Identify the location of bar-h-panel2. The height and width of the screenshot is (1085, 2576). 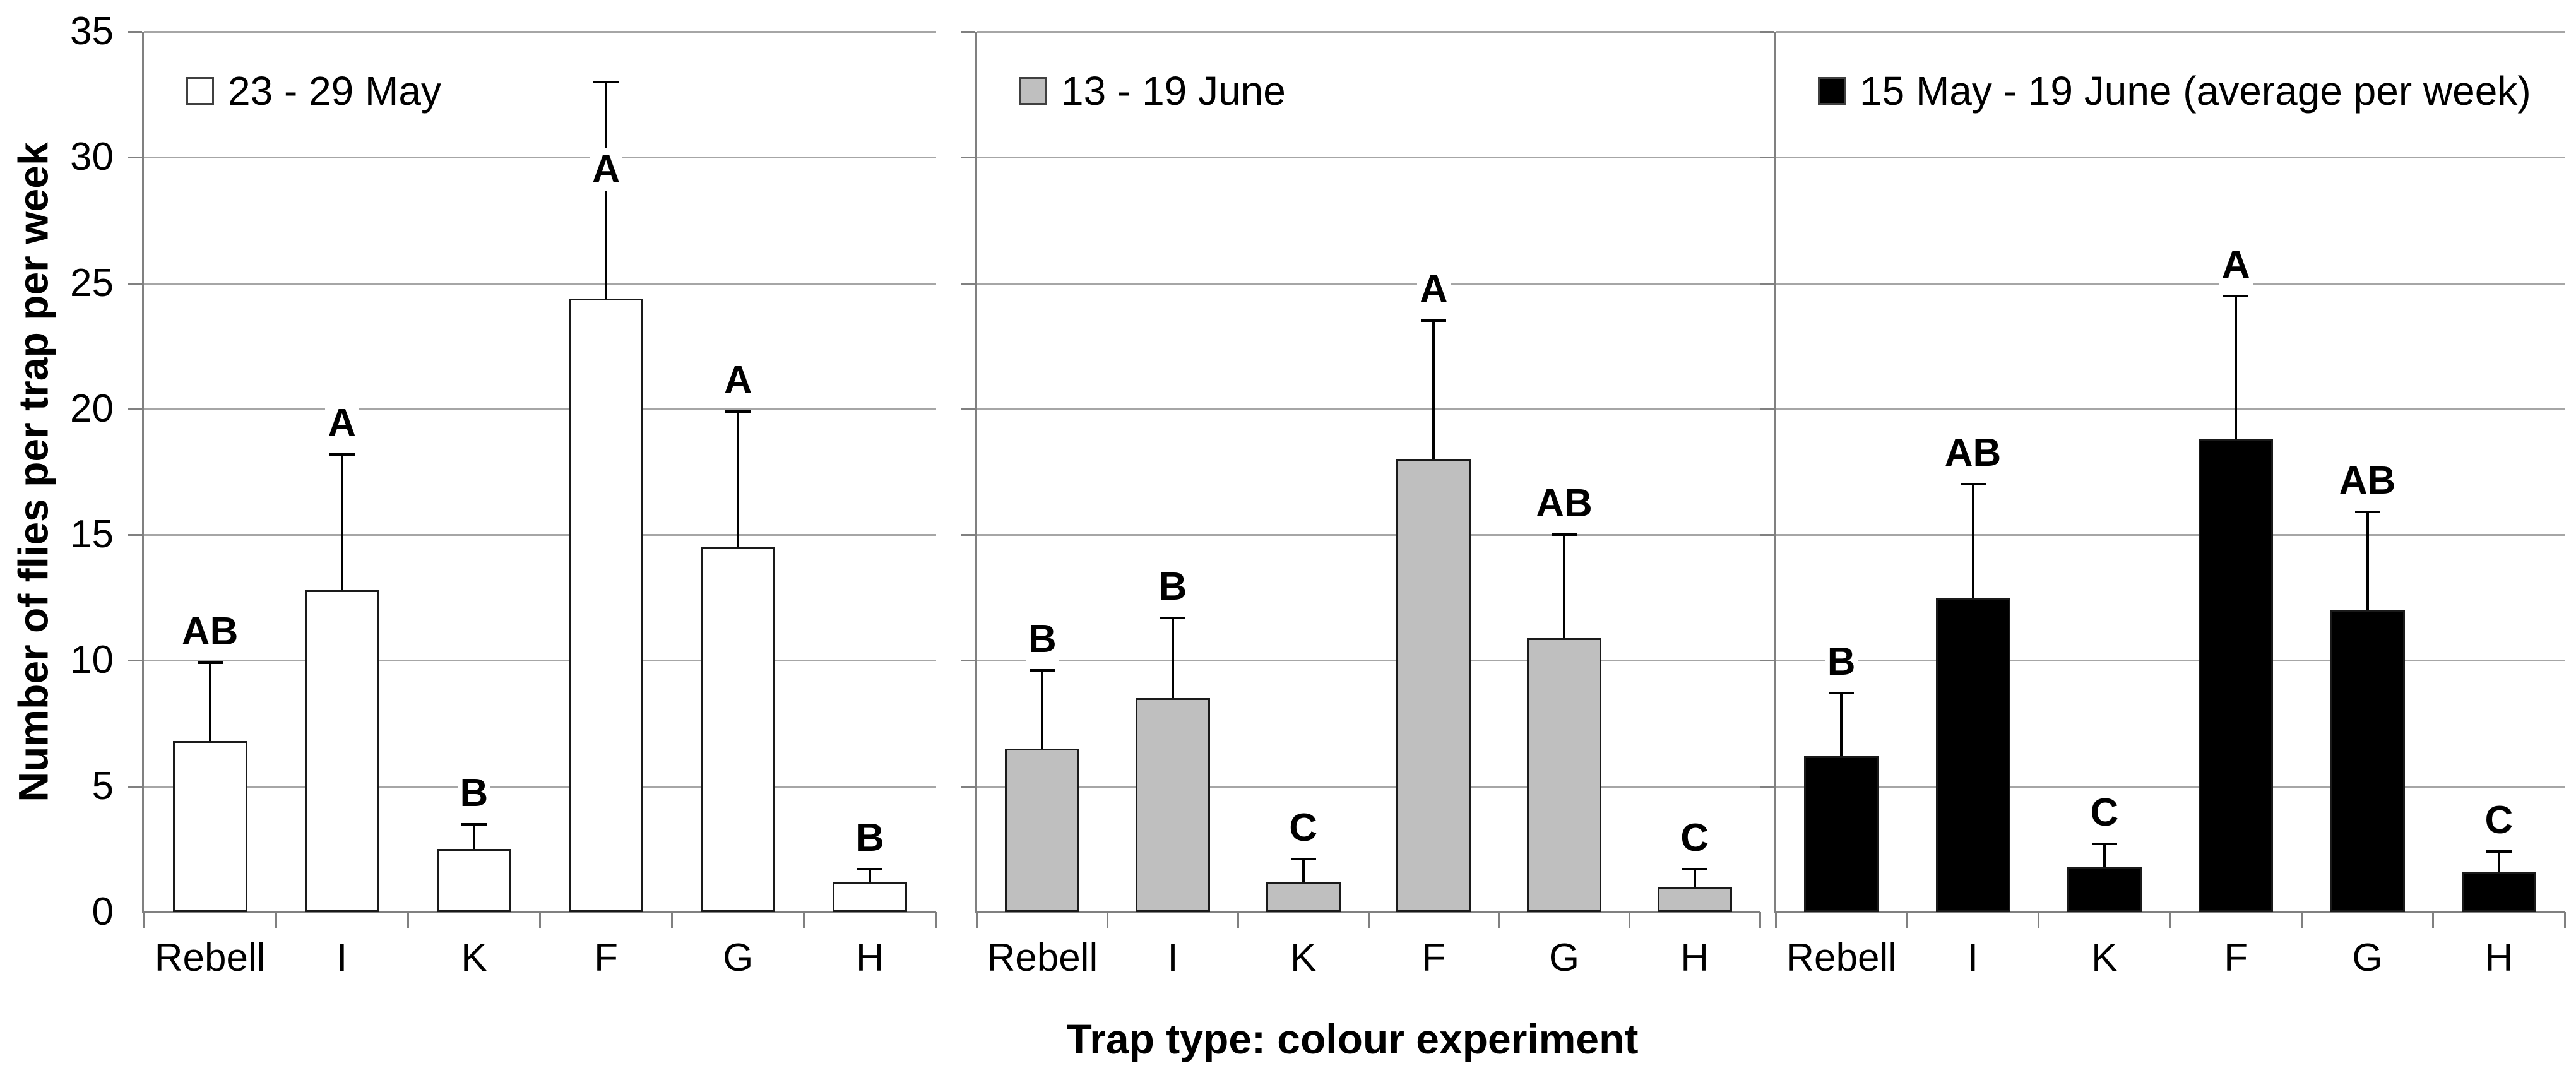
(1695, 899).